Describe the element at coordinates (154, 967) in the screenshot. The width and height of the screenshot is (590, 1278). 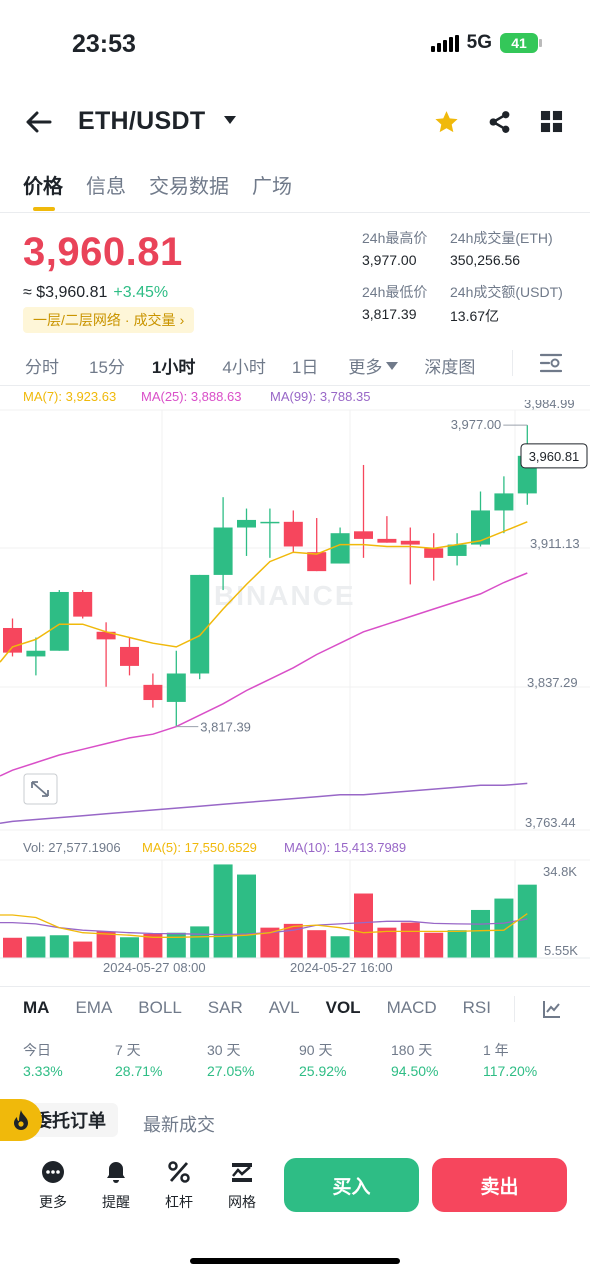
I see `time-tick: 2024-05-27 08:00` at that location.